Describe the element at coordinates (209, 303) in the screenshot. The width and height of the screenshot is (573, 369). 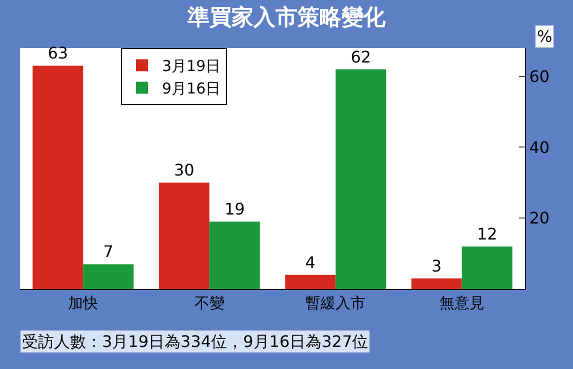
I see `x-tick-label: 不變` at that location.